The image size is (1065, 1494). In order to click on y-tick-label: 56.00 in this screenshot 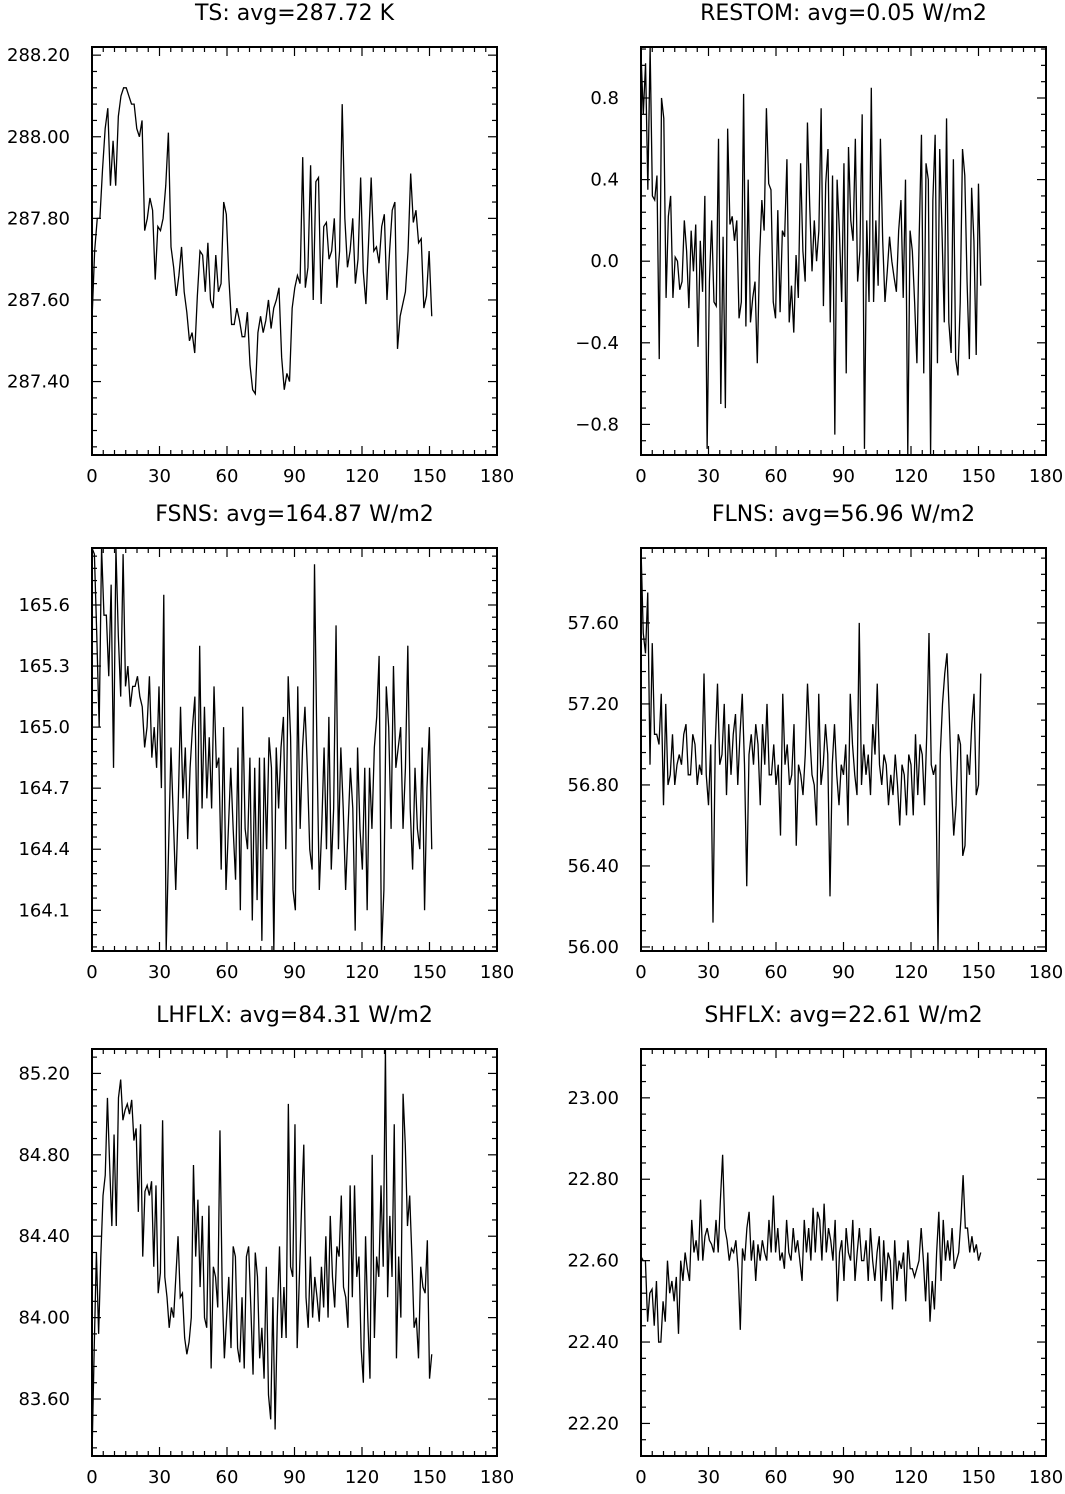, I will do `click(593, 947)`.